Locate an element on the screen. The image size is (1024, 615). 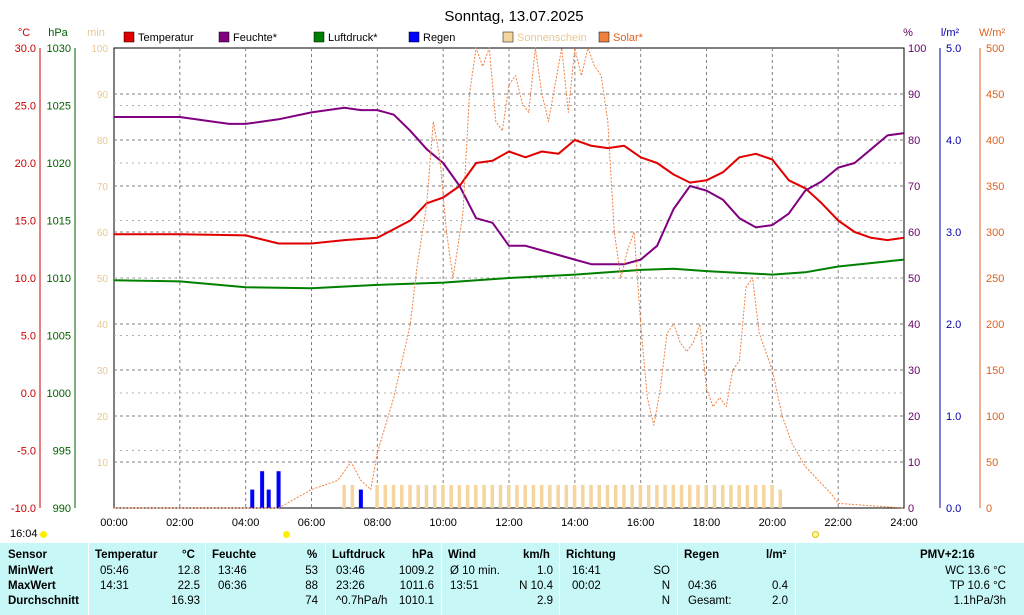
stats-r_val: 0.4 is located at coordinates (780, 586).